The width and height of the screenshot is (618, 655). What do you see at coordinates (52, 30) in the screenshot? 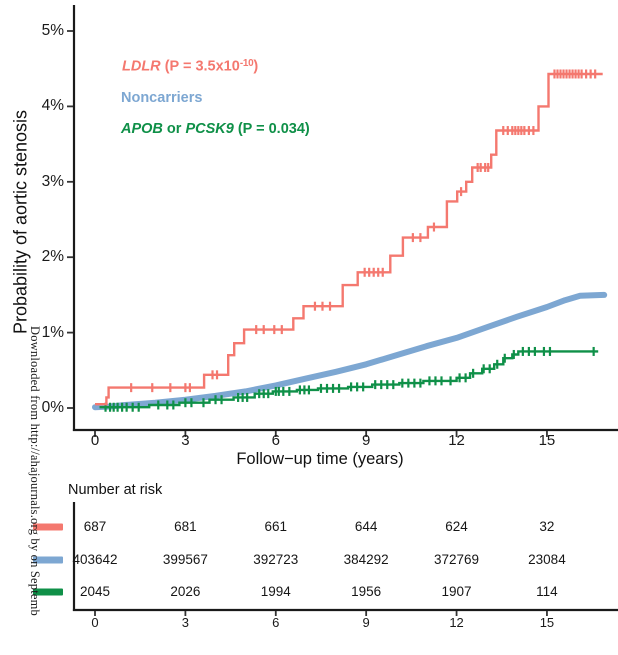
I see `y-tick-label: 5%` at bounding box center [52, 30].